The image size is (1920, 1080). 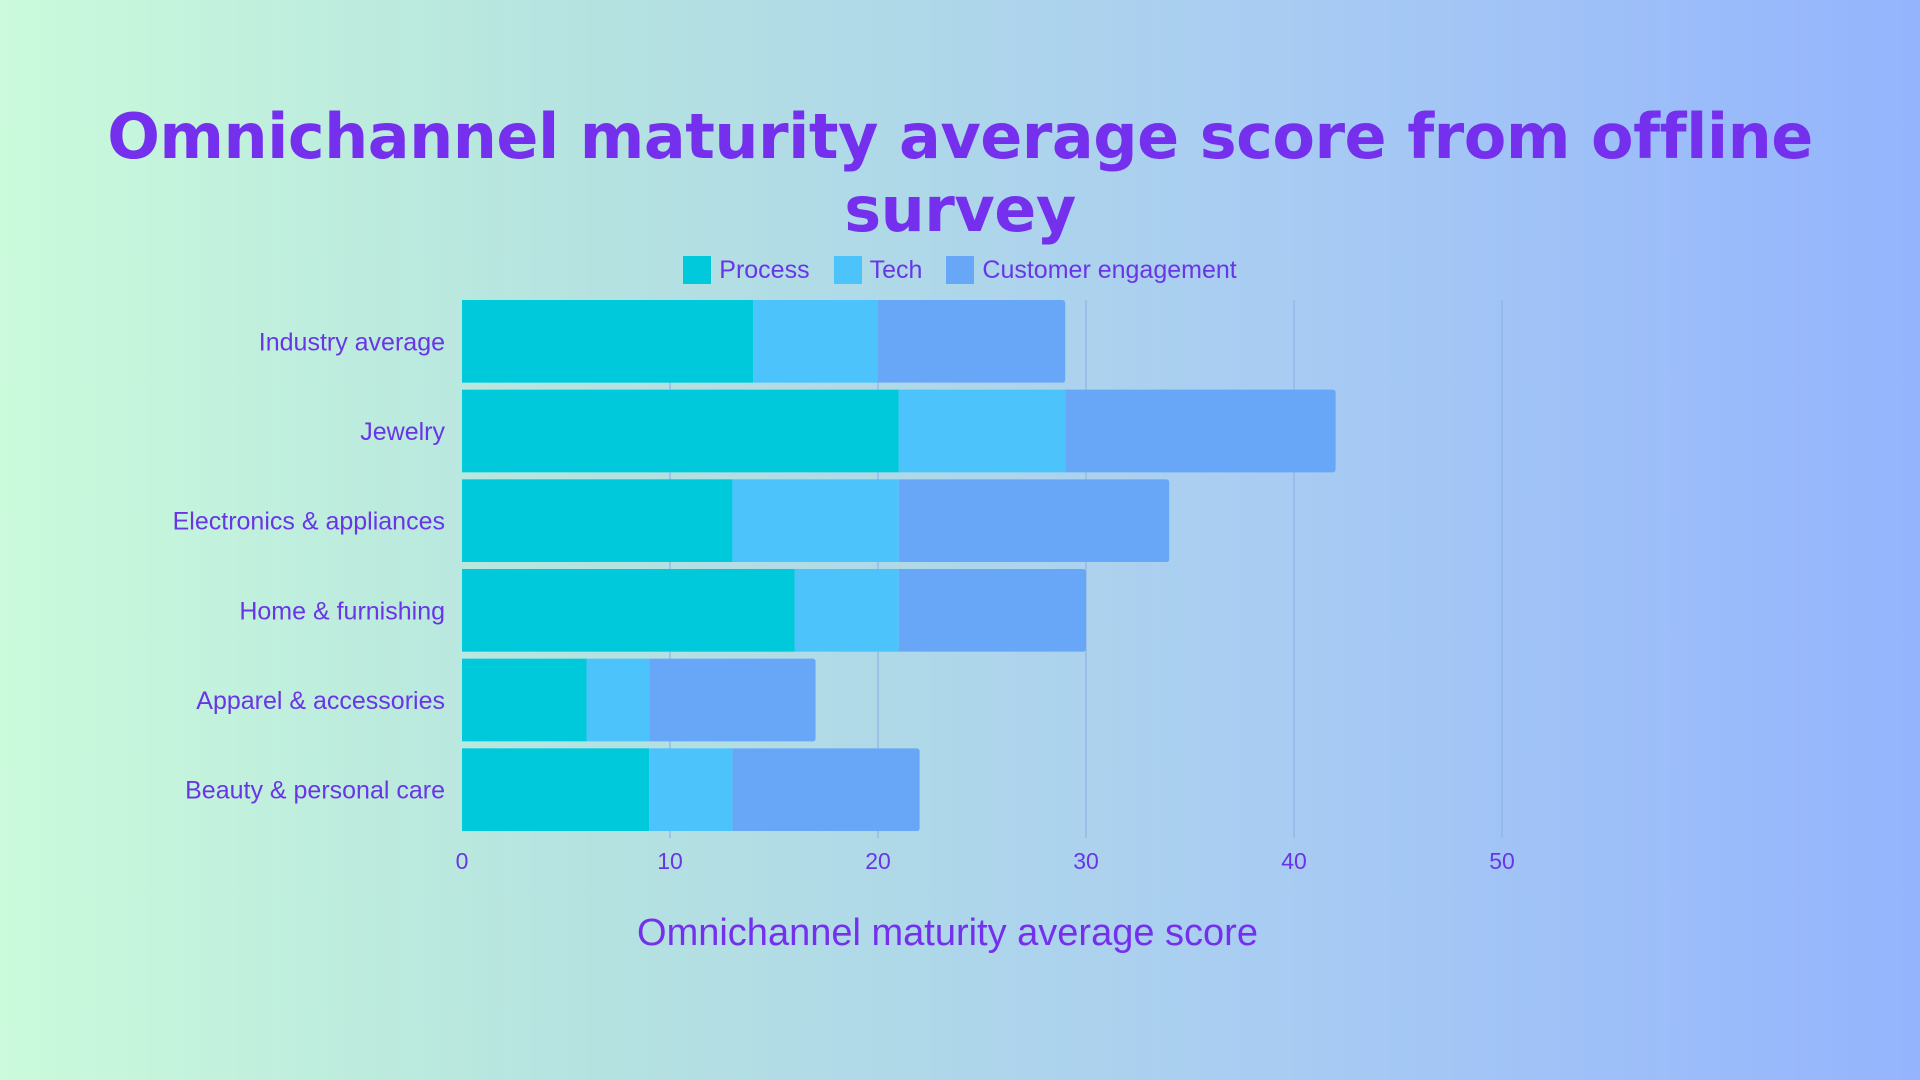 I want to click on bar-beauty-and-personal-care-tech, so click(x=691, y=789).